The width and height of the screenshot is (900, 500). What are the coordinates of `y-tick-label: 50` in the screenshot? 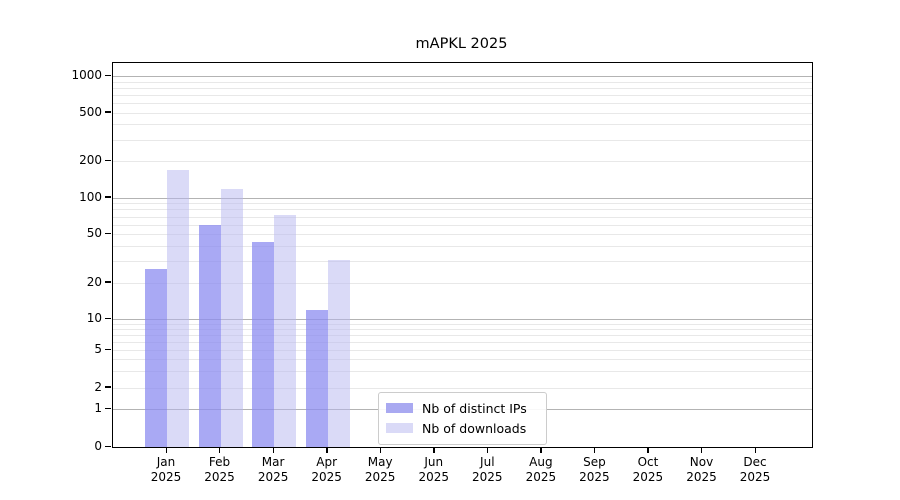 It's located at (94, 233).